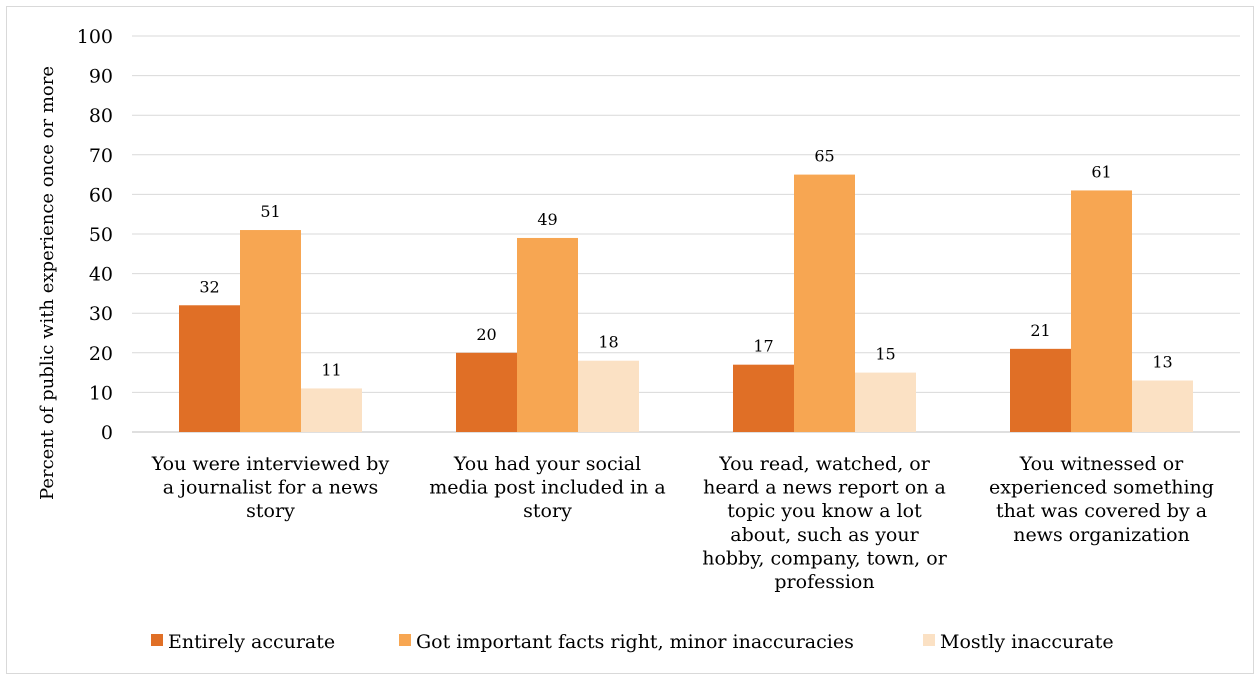  Describe the element at coordinates (885, 354) in the screenshot. I see `data-label: 15` at that location.